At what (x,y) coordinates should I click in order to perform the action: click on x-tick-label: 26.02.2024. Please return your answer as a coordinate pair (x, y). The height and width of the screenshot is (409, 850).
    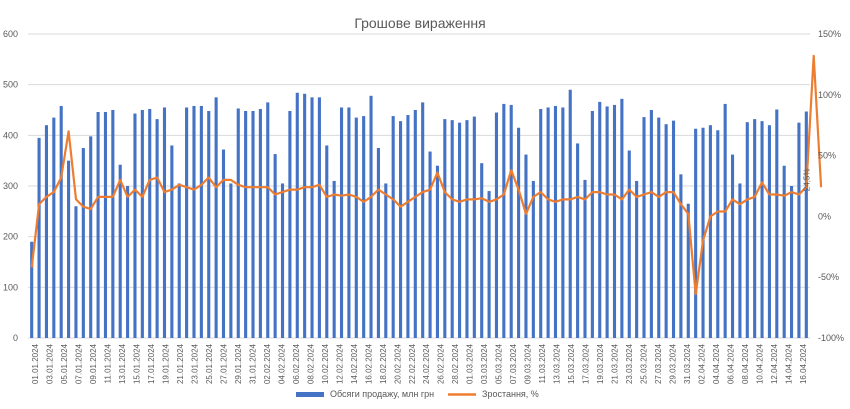
    Looking at the image, I should click on (441, 363).